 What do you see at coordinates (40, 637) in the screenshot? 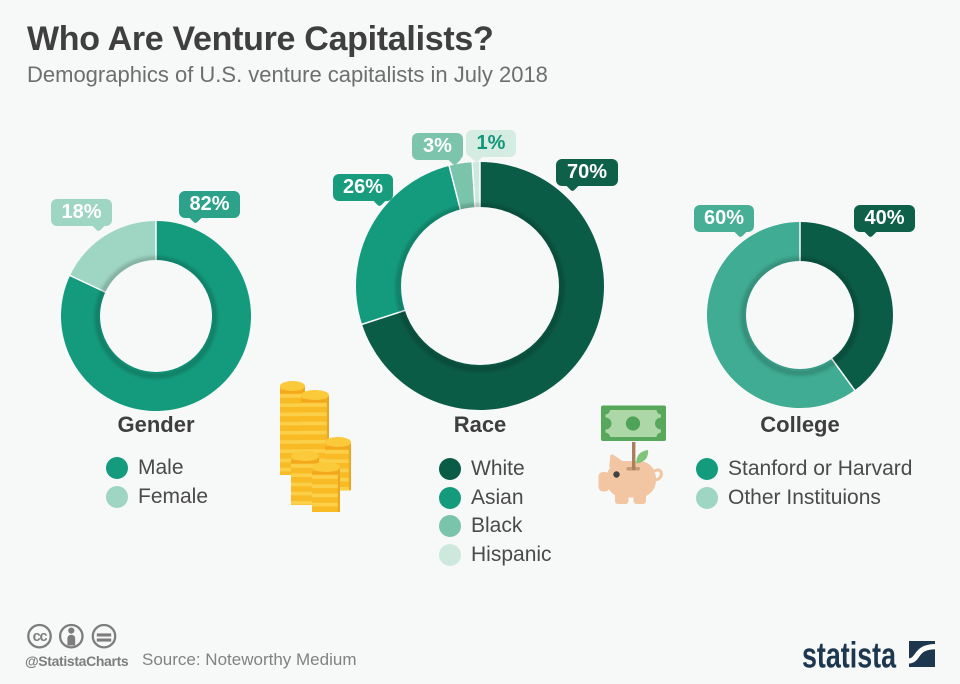
I see `svg-text: cc` at bounding box center [40, 637].